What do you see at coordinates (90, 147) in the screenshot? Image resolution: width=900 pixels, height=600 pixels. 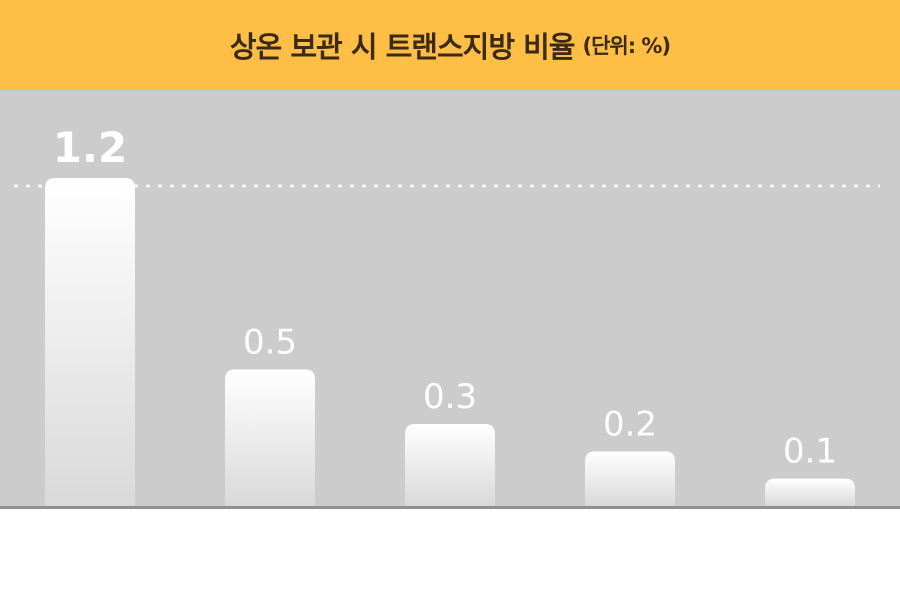 I see `value-label-1: 1.2` at bounding box center [90, 147].